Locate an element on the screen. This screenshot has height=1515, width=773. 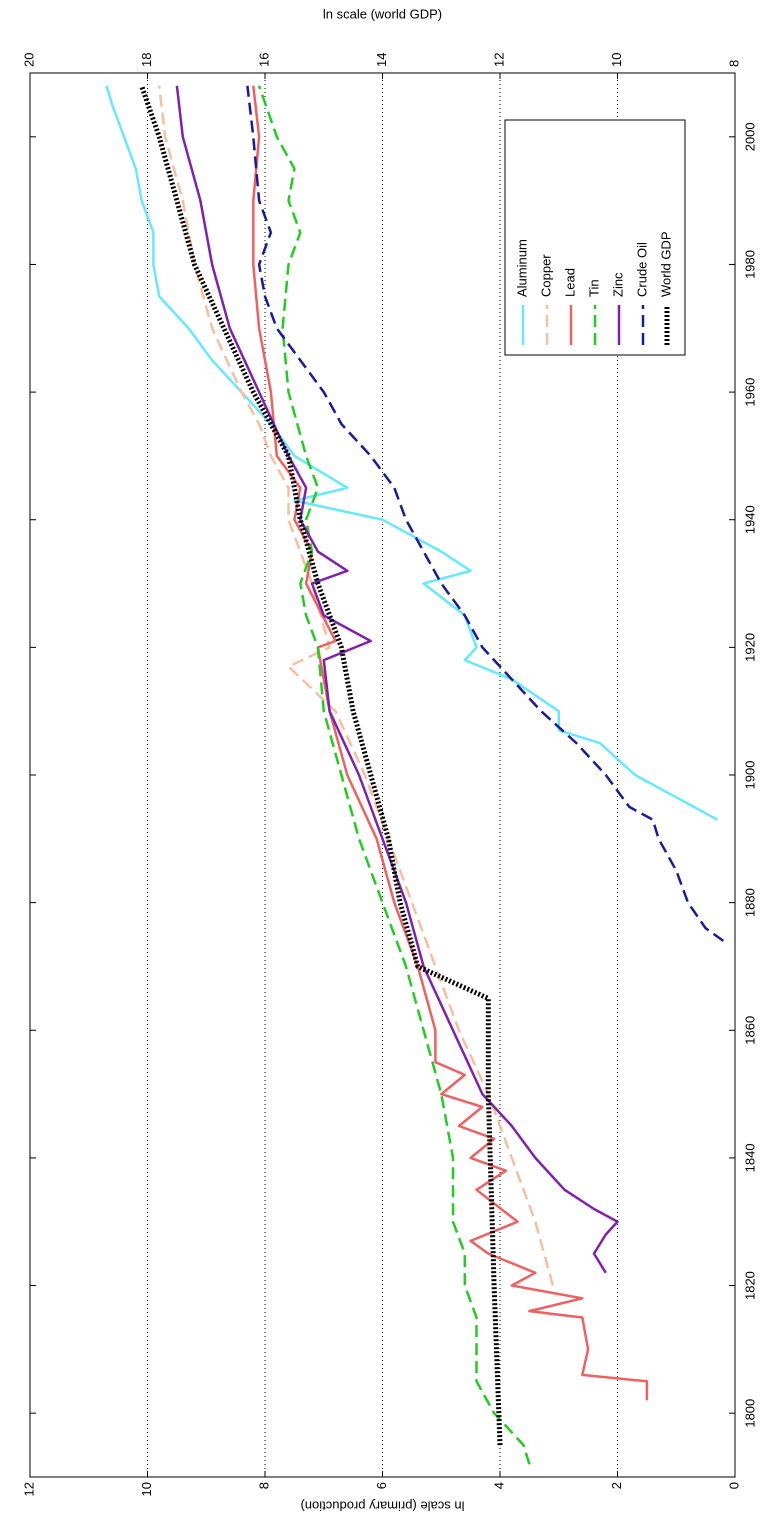
y2-tick-label: 20 is located at coordinates (28, 60).